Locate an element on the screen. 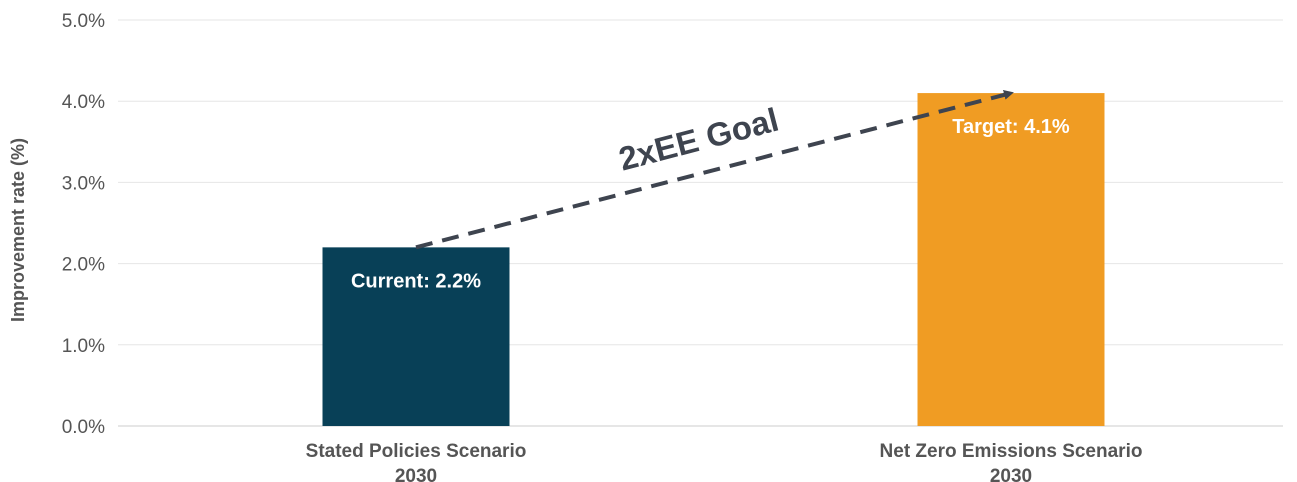  y-tick-label: 2.0% is located at coordinates (83, 265).